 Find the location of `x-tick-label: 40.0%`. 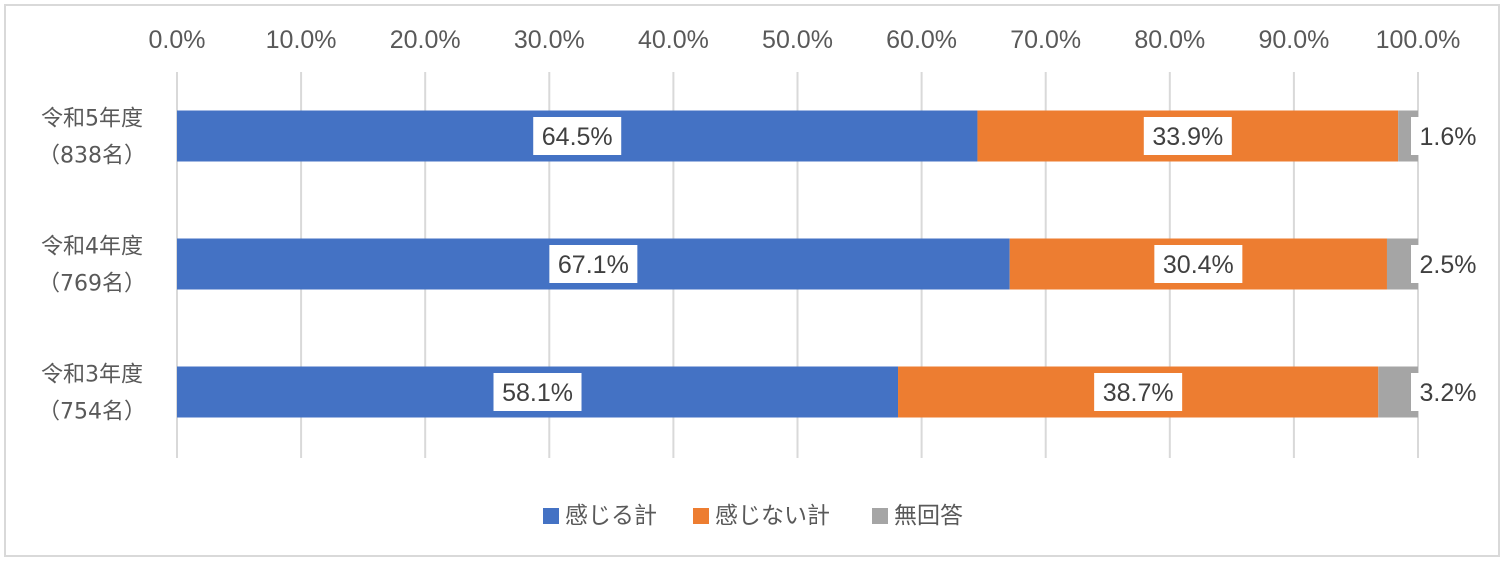

x-tick-label: 40.0% is located at coordinates (673, 40).